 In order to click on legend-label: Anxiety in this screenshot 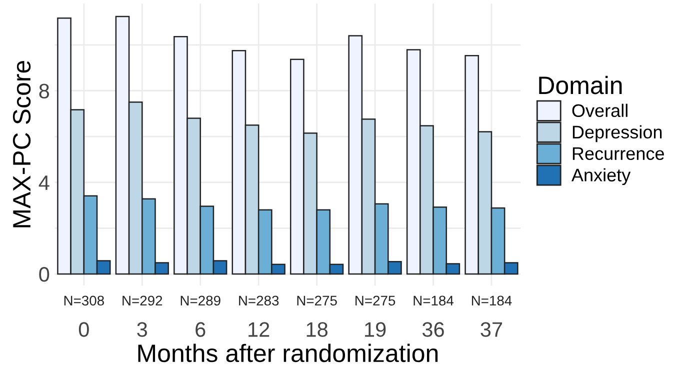, I will do `click(601, 177)`.